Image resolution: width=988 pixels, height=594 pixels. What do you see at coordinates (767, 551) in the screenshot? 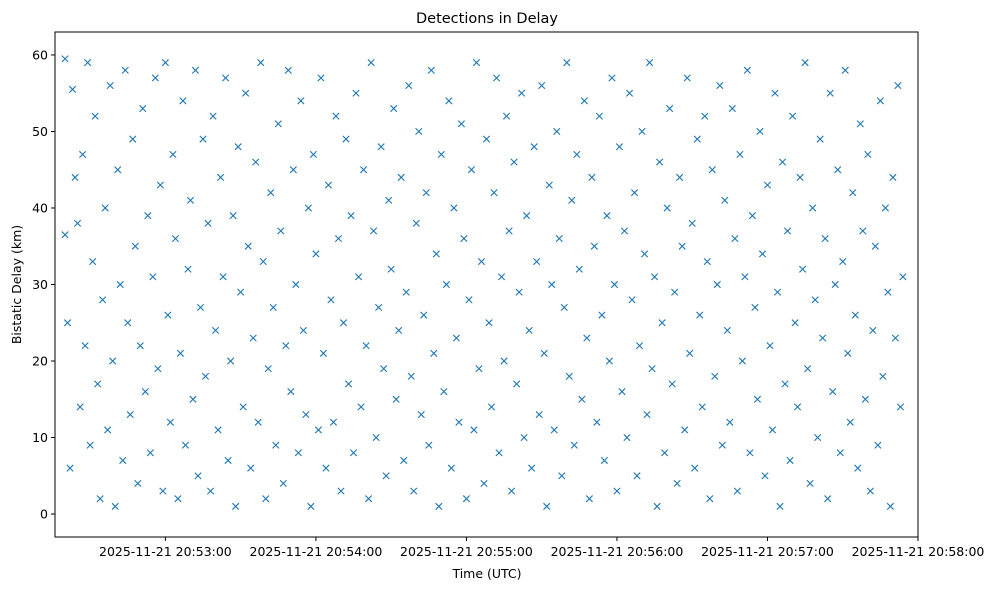
I see `x-tick-label: 2025-11-21 20:57:00` at bounding box center [767, 551].